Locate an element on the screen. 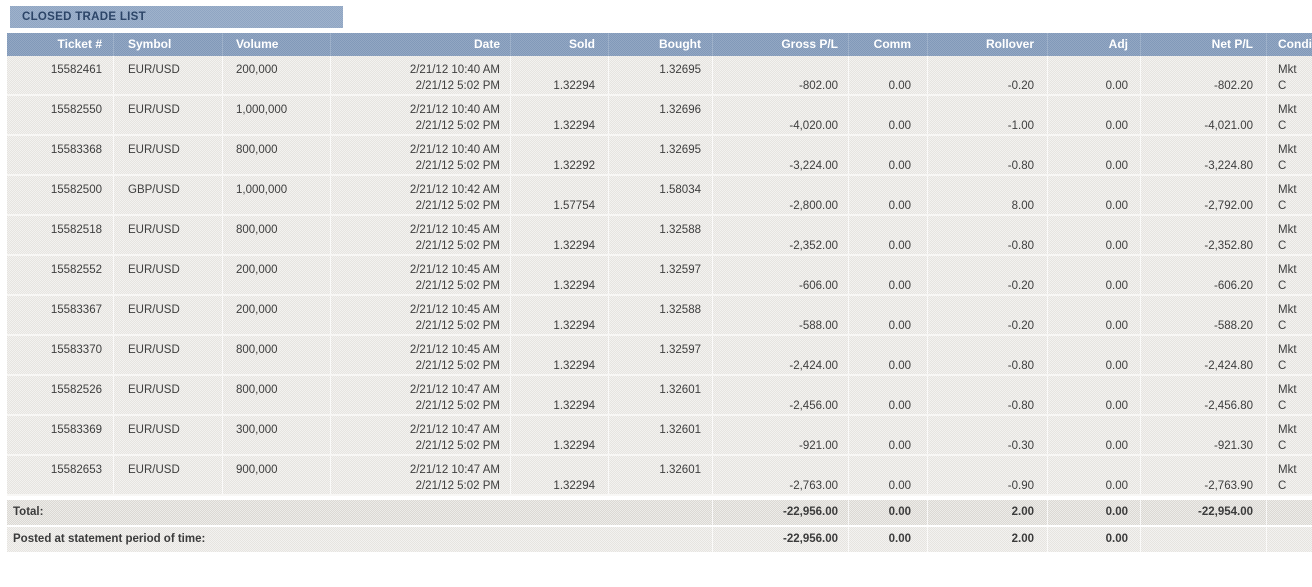 Image resolution: width=1312 pixels, height=587 pixels. posted-condition is located at coordinates (1289, 539).